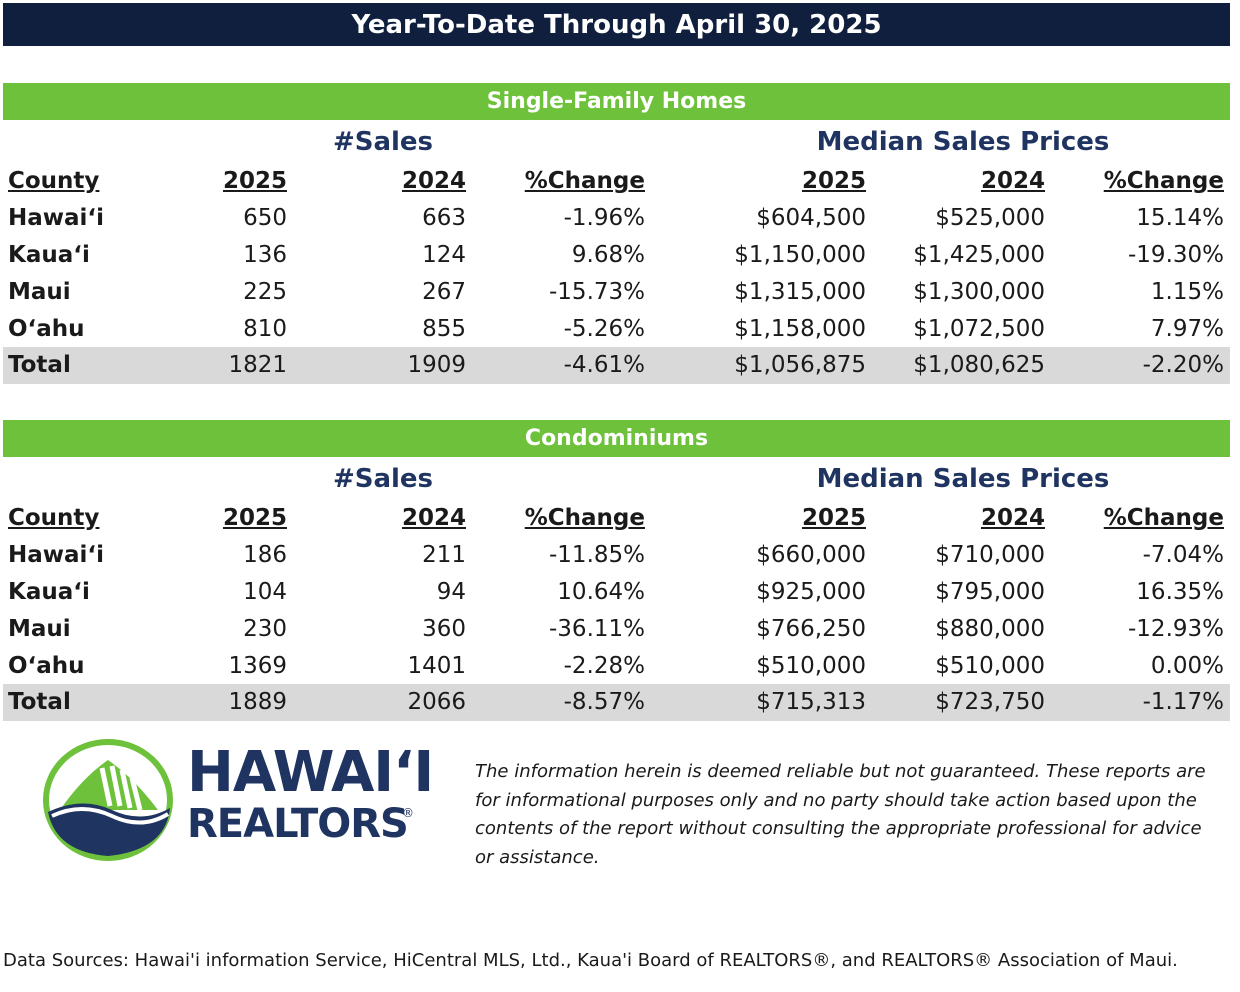 The width and height of the screenshot is (1240, 992). What do you see at coordinates (1176, 629) in the screenshot?
I see `price-change: -12.93%` at bounding box center [1176, 629].